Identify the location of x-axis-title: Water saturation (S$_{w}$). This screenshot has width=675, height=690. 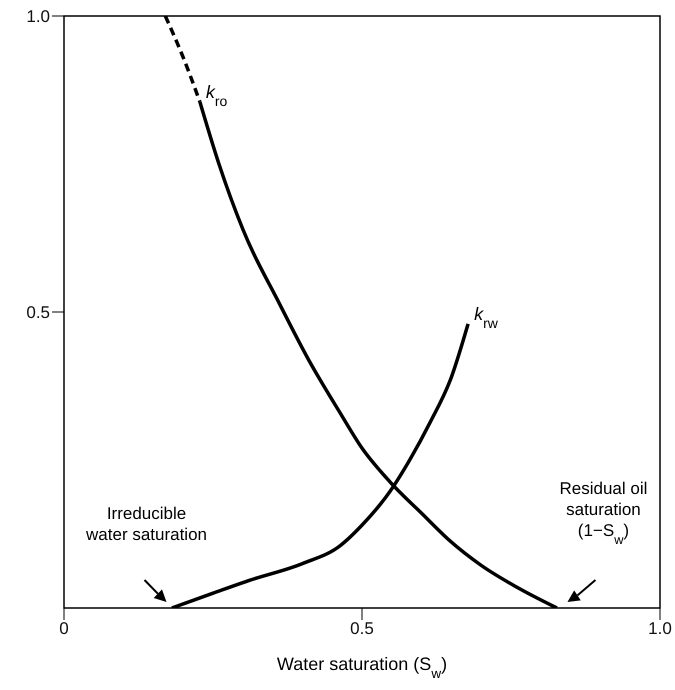
(362, 667).